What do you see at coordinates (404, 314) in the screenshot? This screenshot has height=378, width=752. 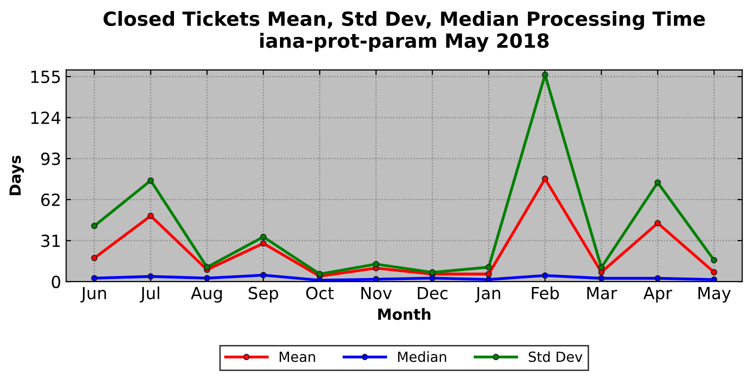 I see `x-axis-title: Month` at bounding box center [404, 314].